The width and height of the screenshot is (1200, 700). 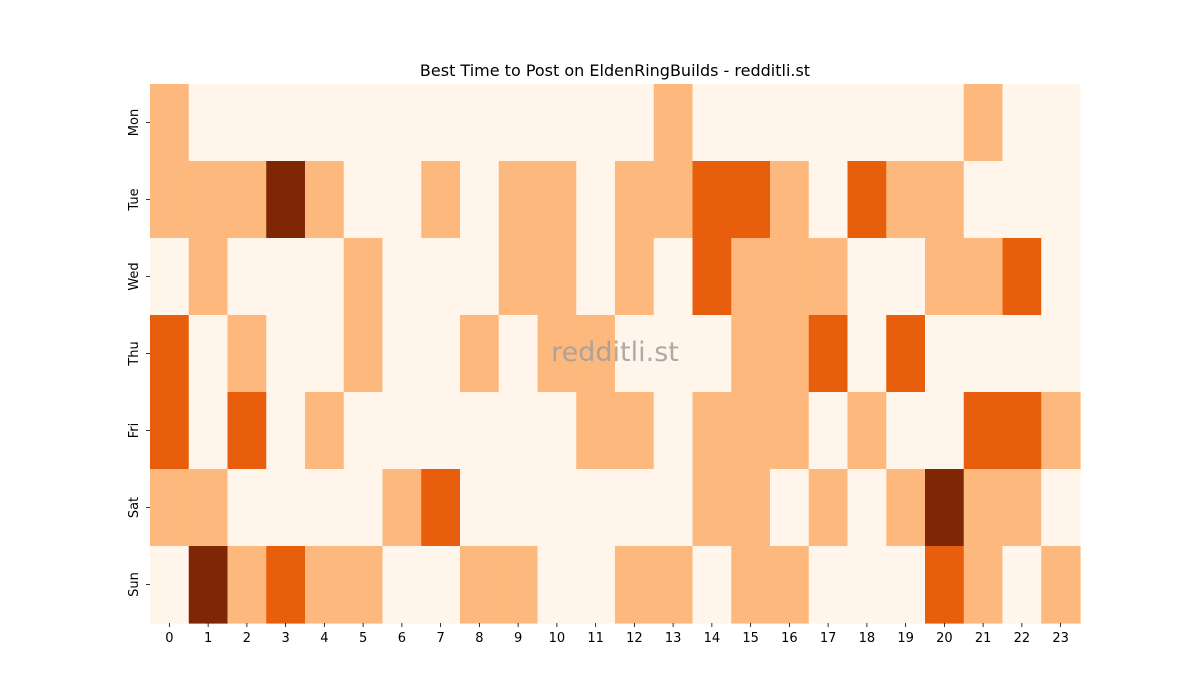 What do you see at coordinates (208, 638) in the screenshot?
I see `x-tick-label: 1` at bounding box center [208, 638].